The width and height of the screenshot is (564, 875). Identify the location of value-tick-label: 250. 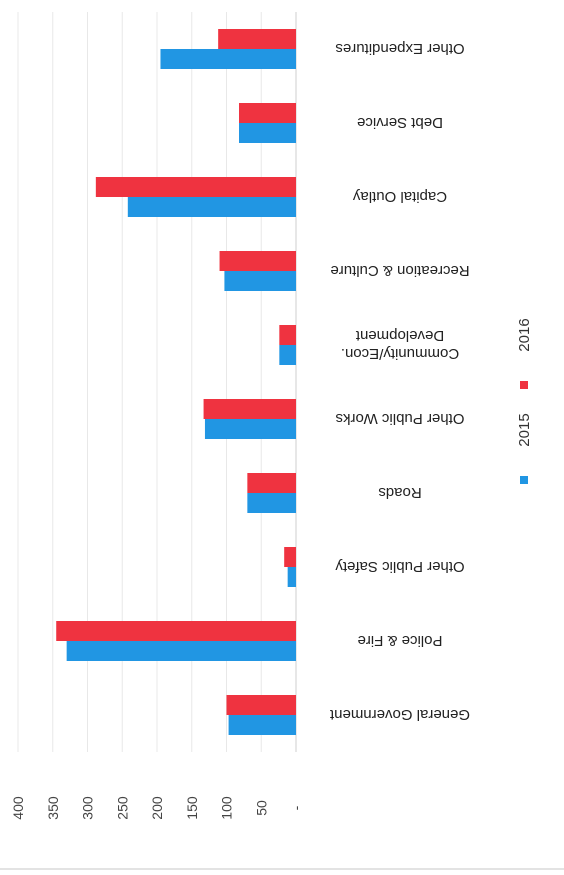
(122, 808).